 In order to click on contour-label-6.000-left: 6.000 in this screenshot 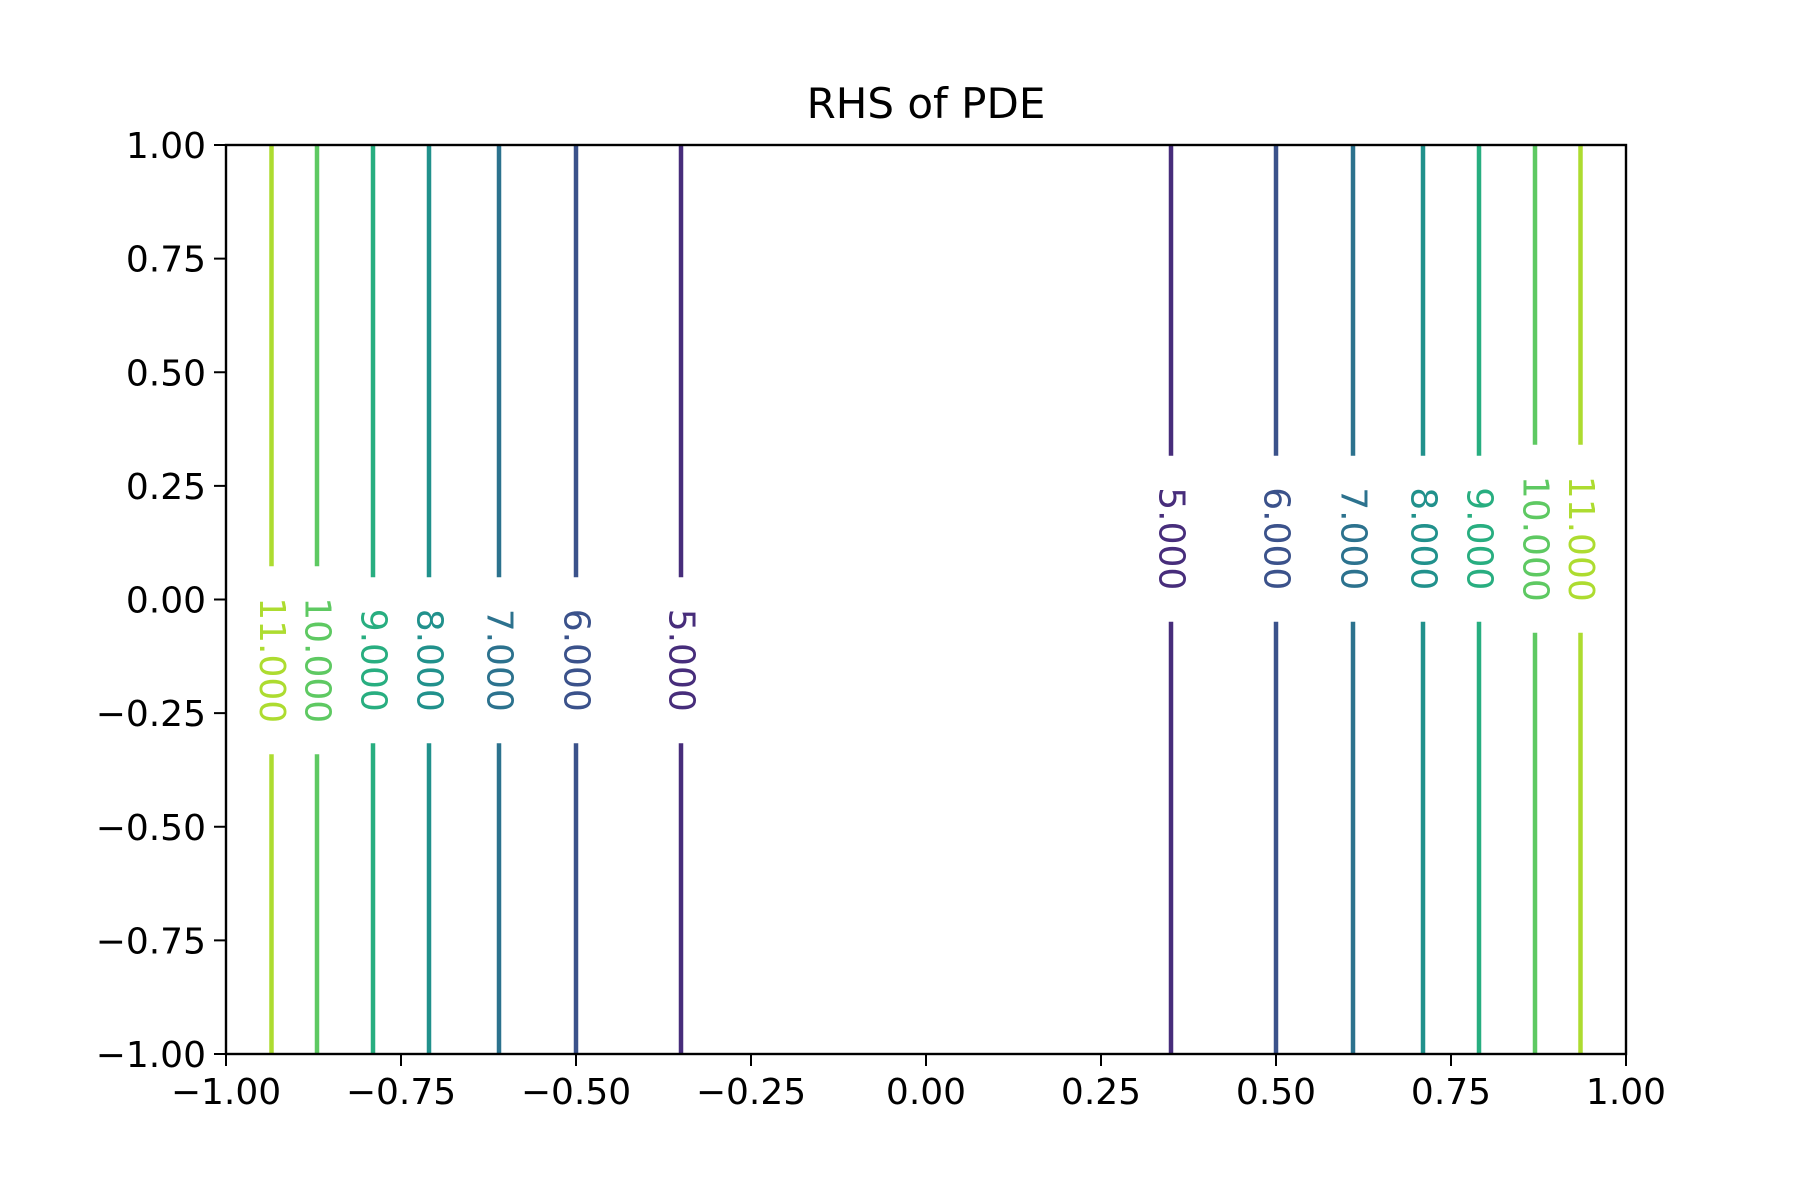, I will do `click(576, 660)`.